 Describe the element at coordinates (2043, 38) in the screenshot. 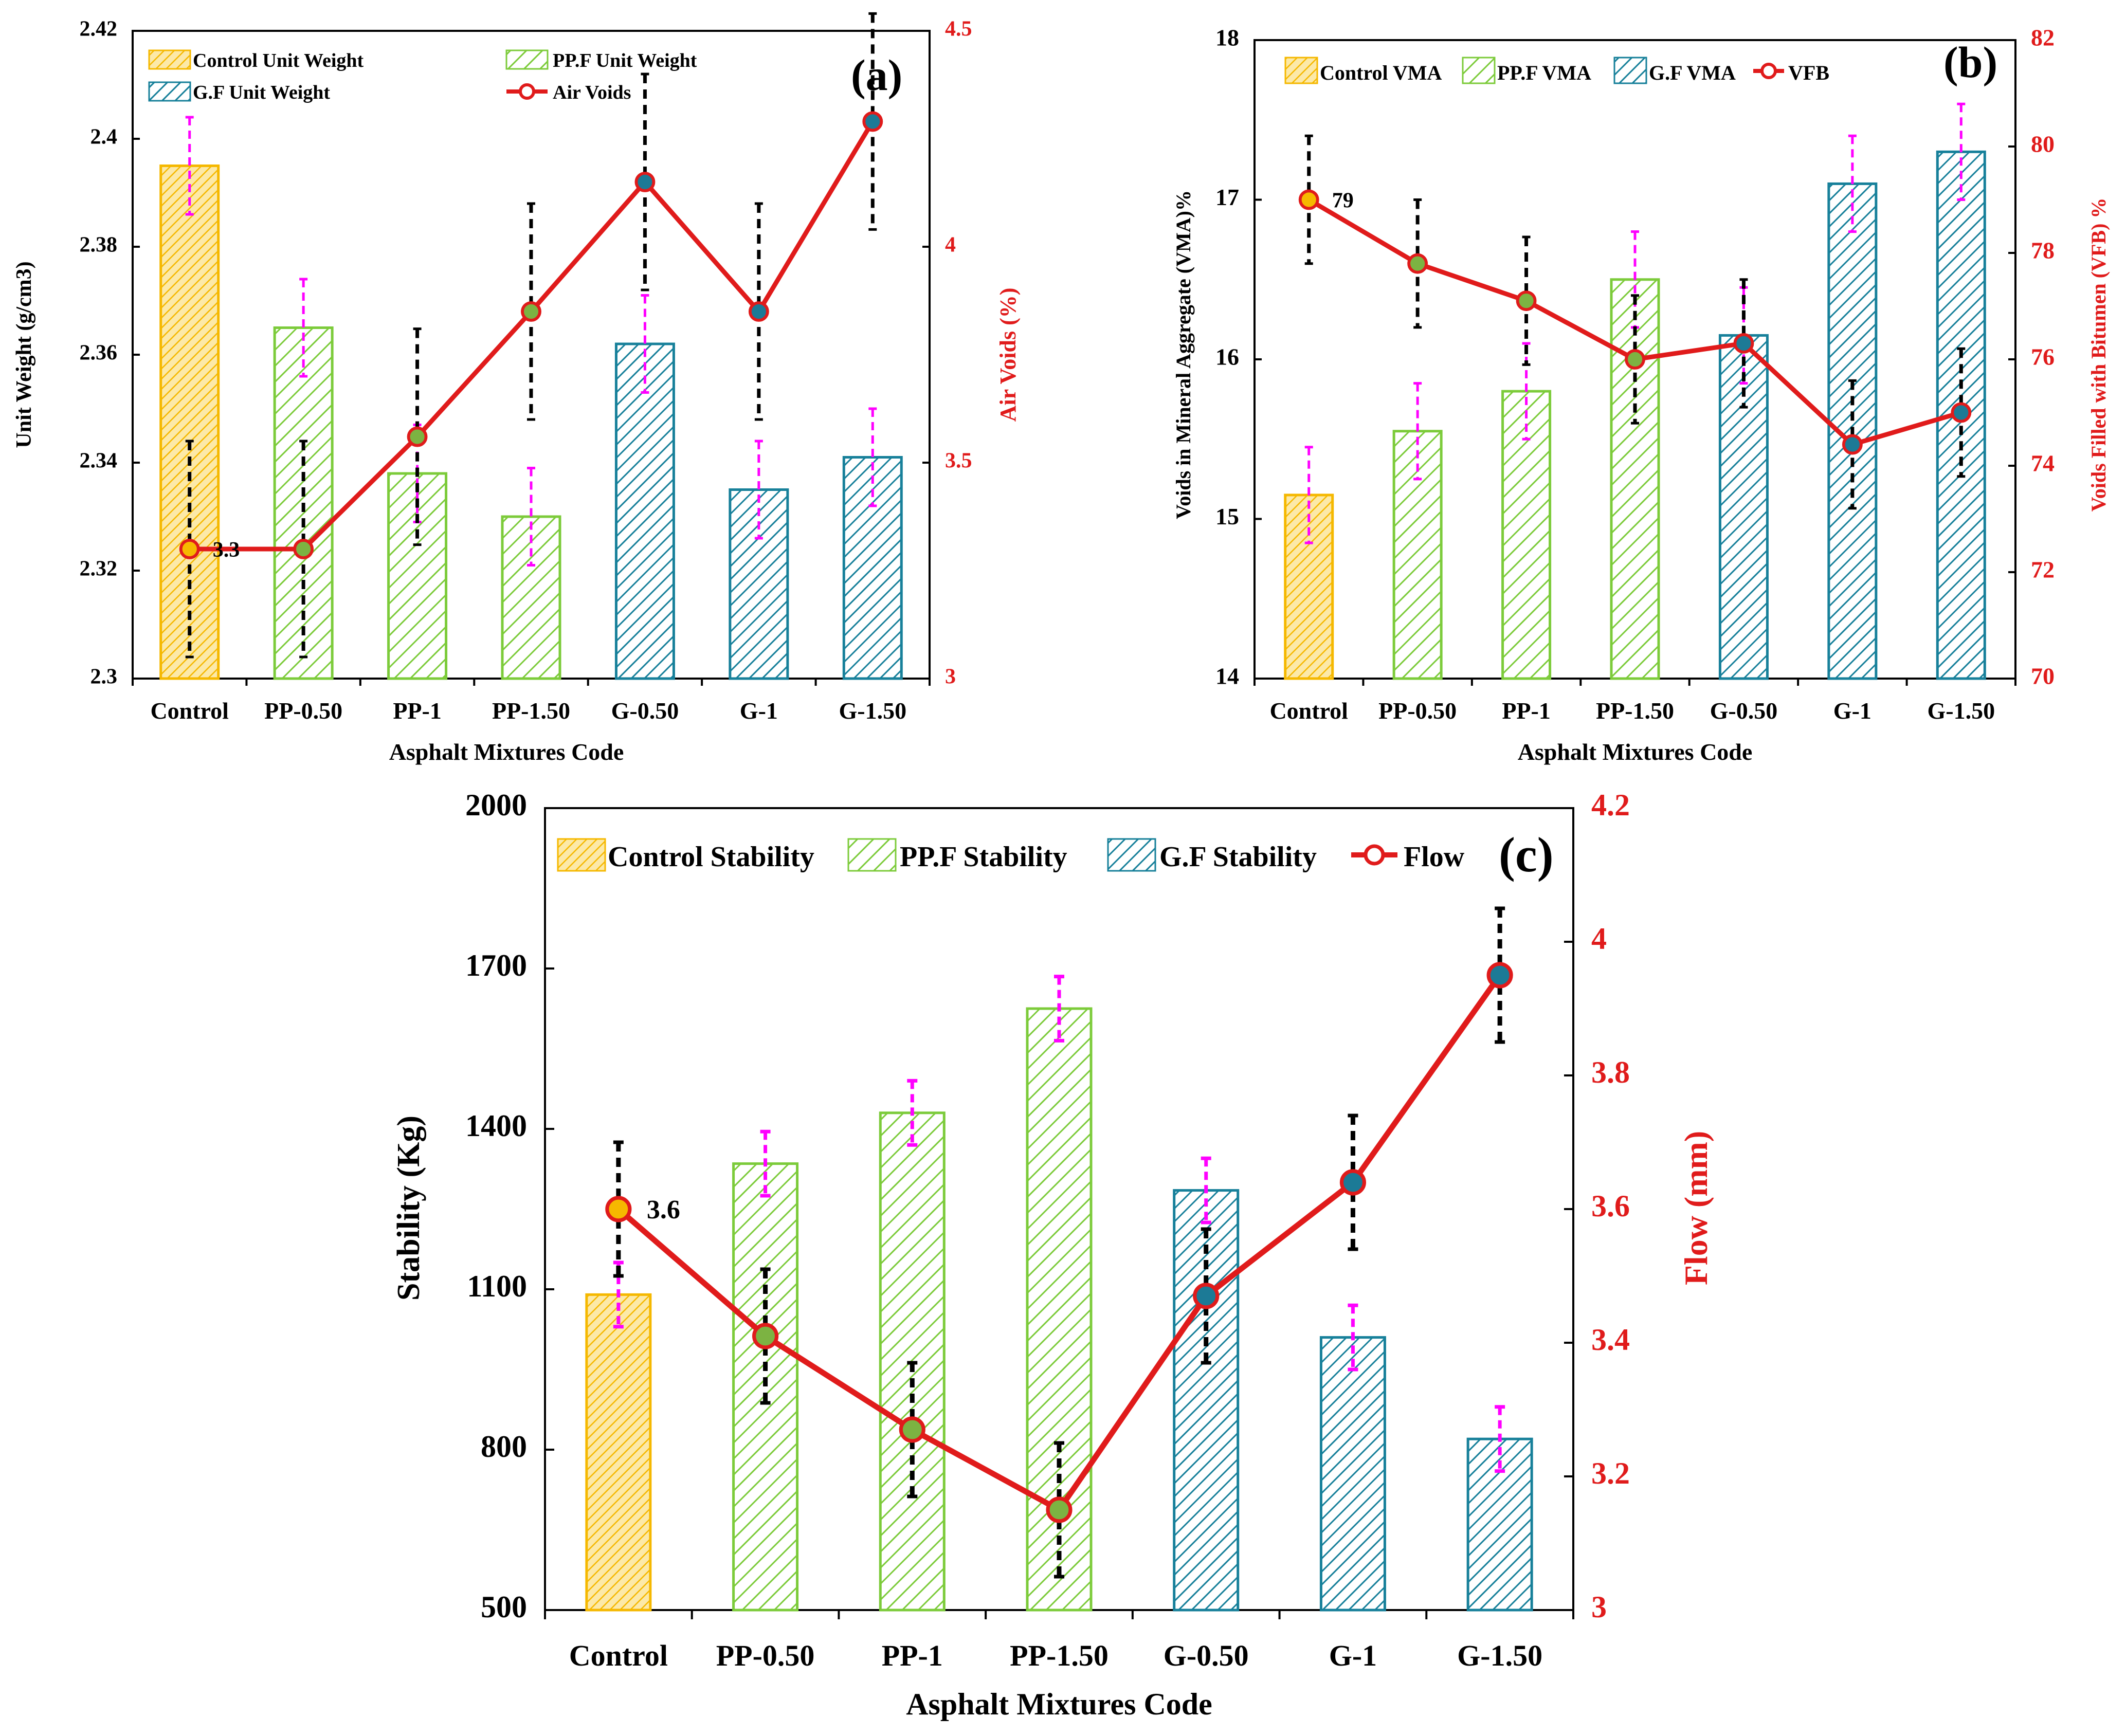

I see `y2-tick-label: 82` at that location.